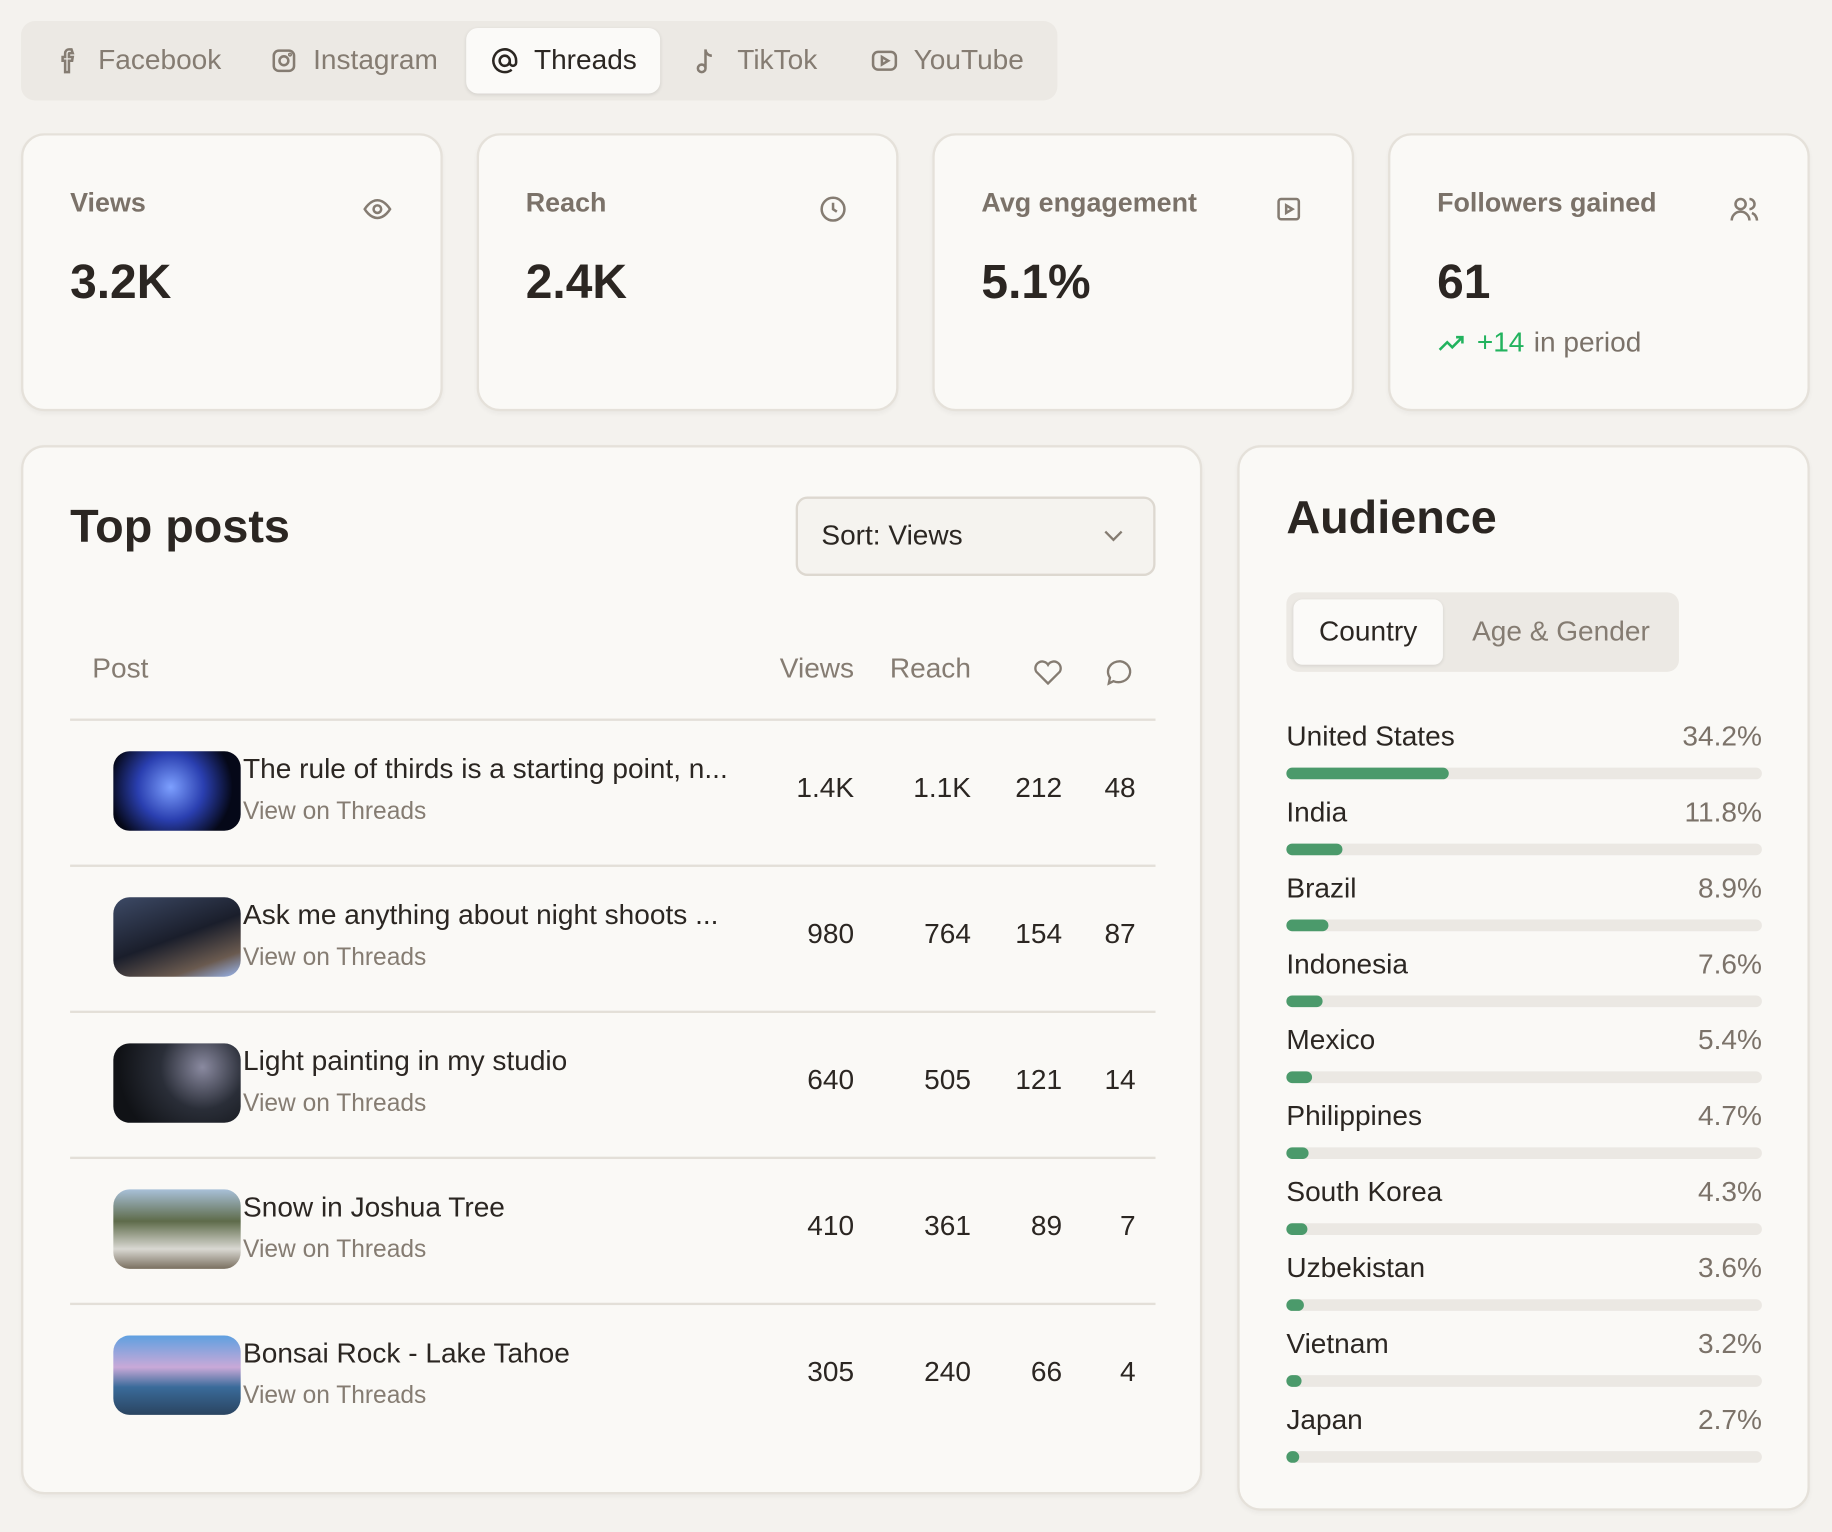 This screenshot has height=1532, width=1832. What do you see at coordinates (566, 202) in the screenshot?
I see `stat-label: Reach` at bounding box center [566, 202].